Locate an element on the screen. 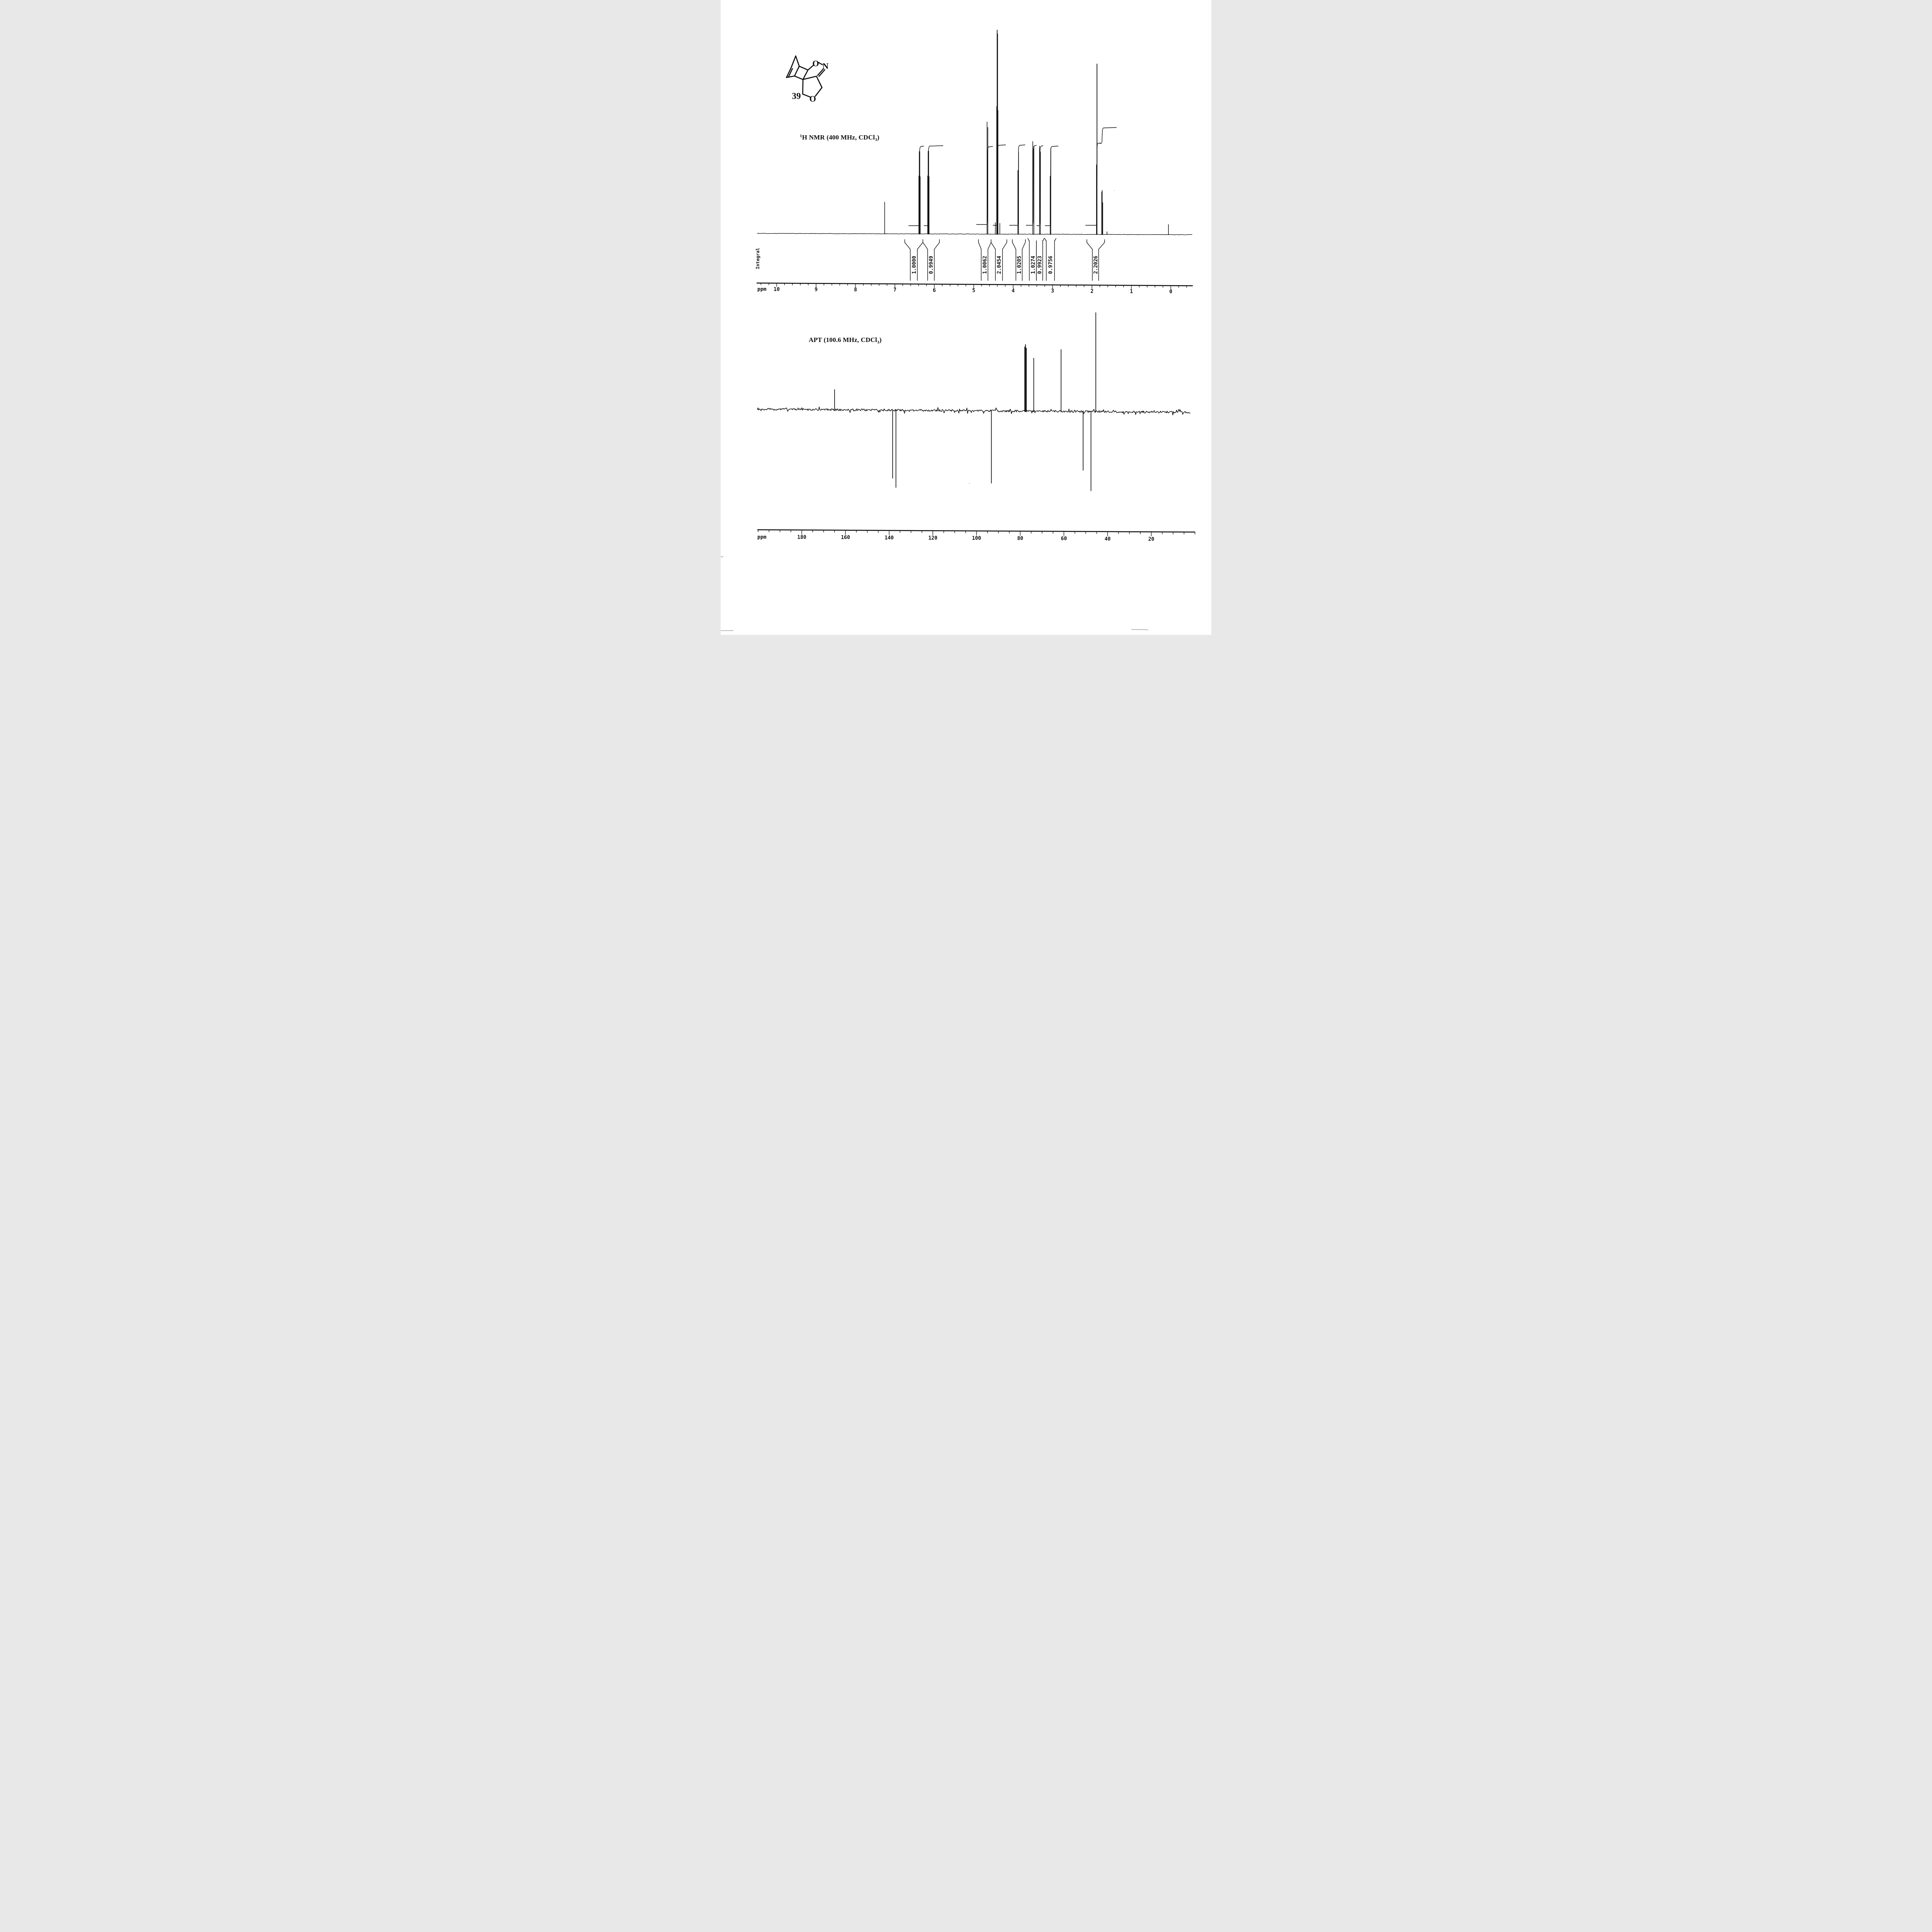  integral-value: 2.0454 is located at coordinates (999, 265).